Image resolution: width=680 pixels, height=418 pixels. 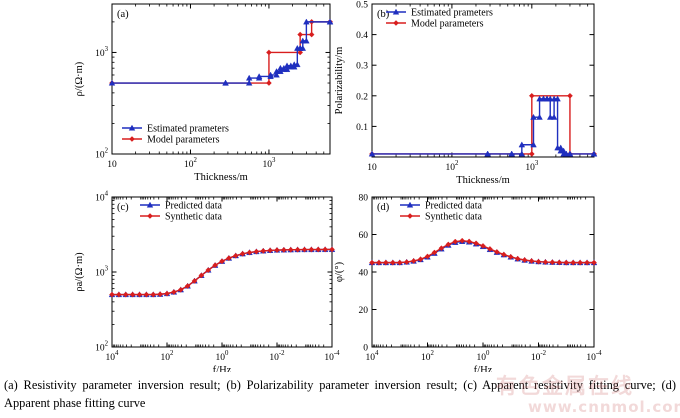 What do you see at coordinates (362, 128) in the screenshot?
I see `y-tick-label: 0.1` at bounding box center [362, 128].